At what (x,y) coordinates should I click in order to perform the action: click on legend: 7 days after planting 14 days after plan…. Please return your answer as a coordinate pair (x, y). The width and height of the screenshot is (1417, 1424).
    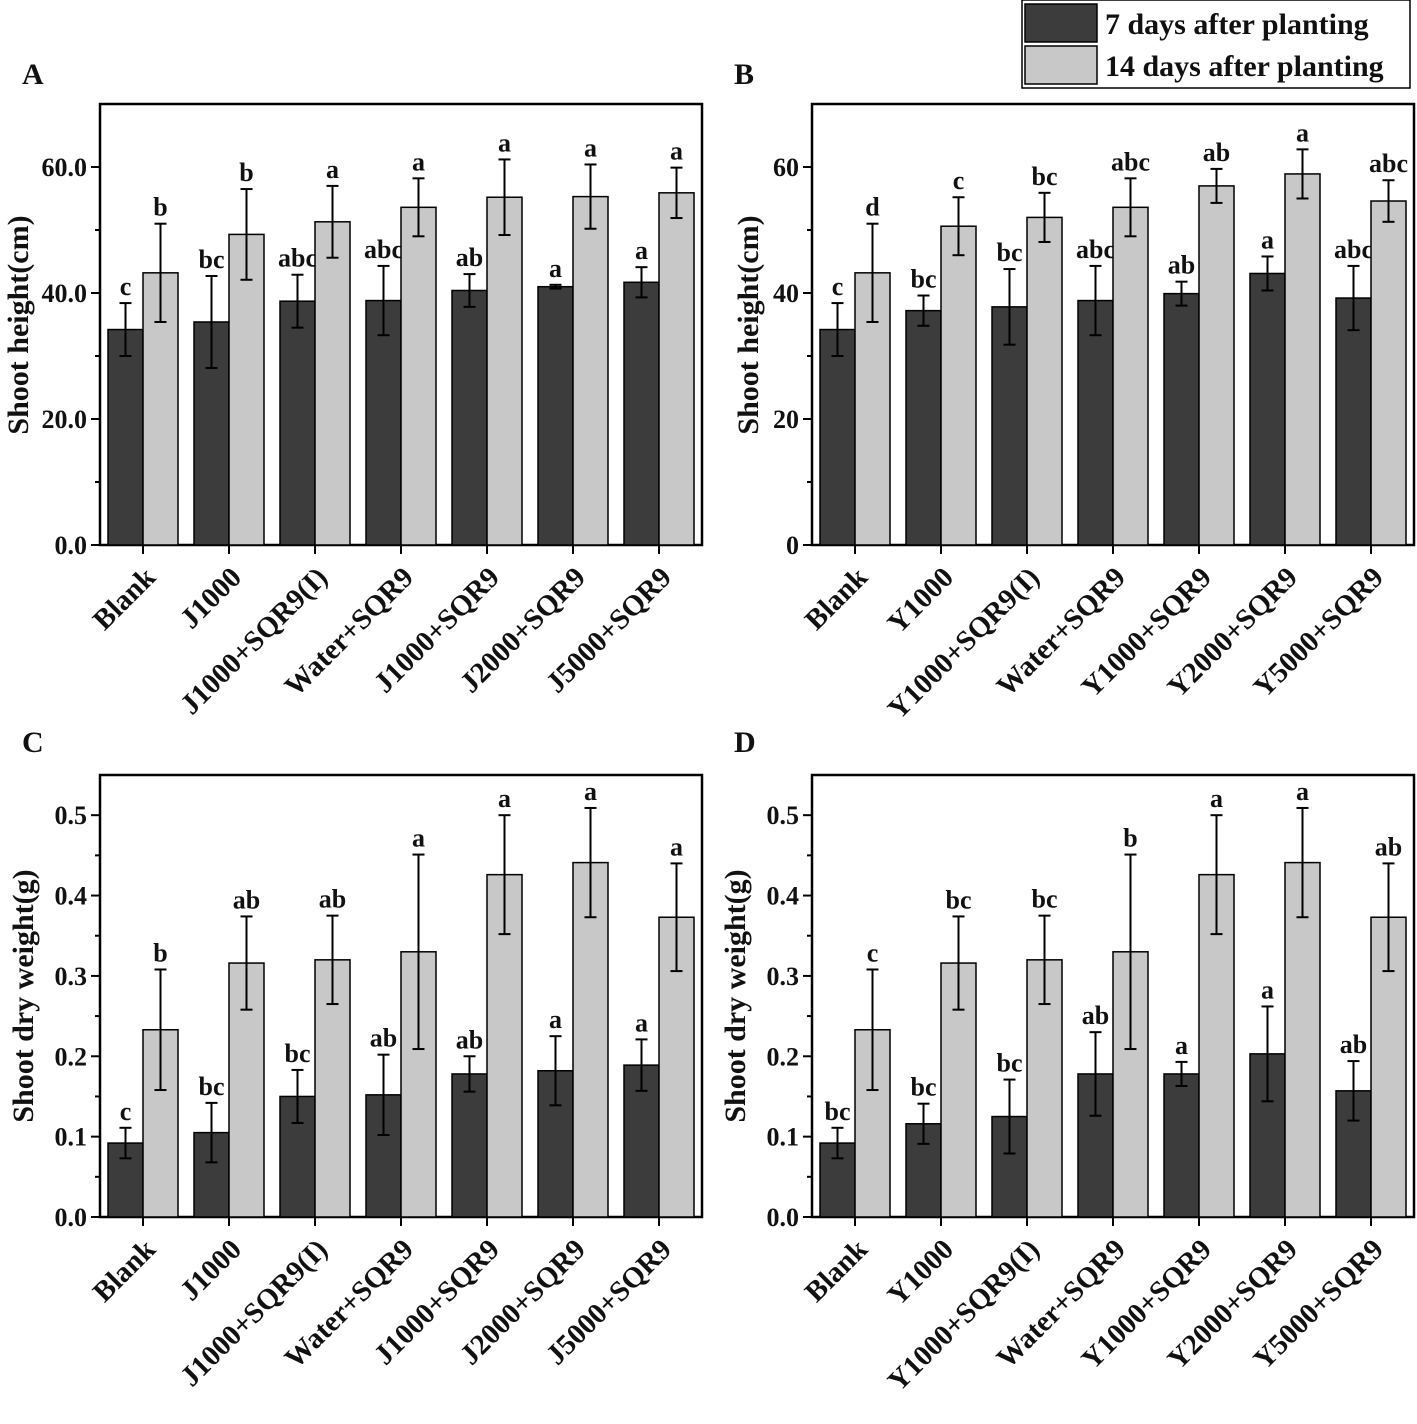
    Looking at the image, I should click on (1216, 44).